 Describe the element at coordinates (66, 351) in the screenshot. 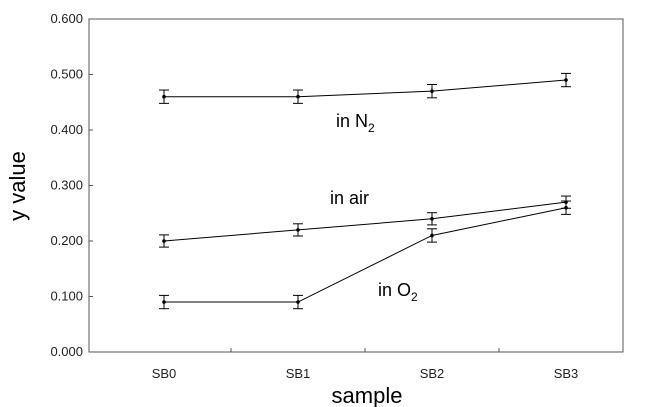

I see `y-tick-label: 0.000` at that location.